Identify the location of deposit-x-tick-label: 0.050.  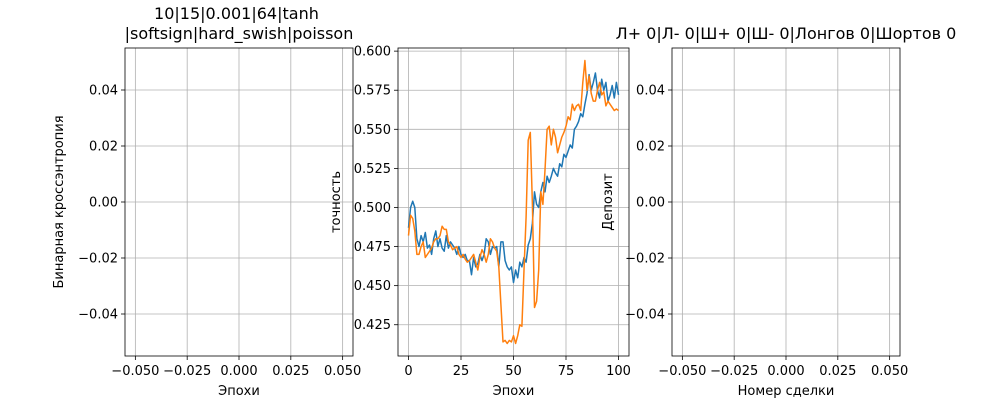
(889, 371).